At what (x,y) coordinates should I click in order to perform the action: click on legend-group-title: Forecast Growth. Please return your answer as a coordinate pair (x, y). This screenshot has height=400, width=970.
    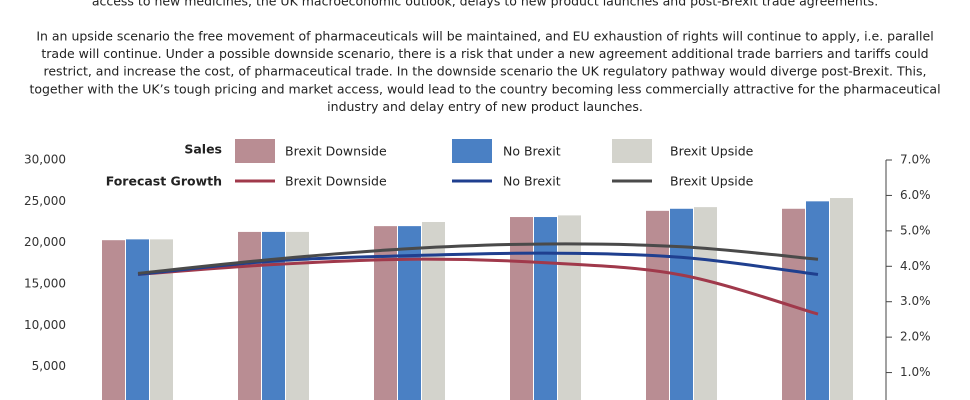
    Looking at the image, I should click on (164, 181).